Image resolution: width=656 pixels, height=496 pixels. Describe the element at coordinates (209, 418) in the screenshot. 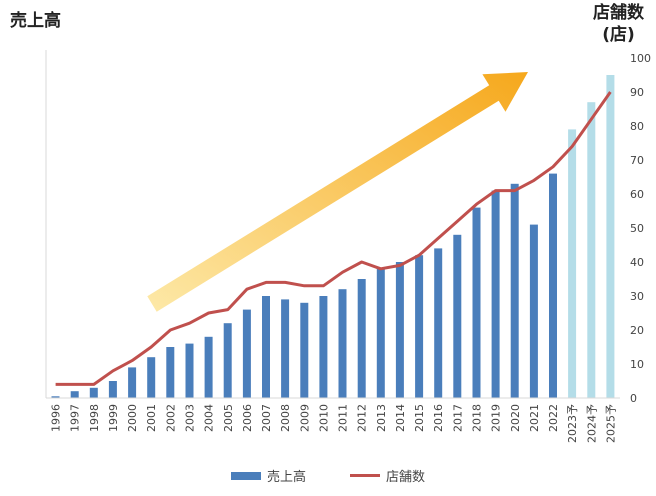

I see `x-tick-label: 2004` at that location.